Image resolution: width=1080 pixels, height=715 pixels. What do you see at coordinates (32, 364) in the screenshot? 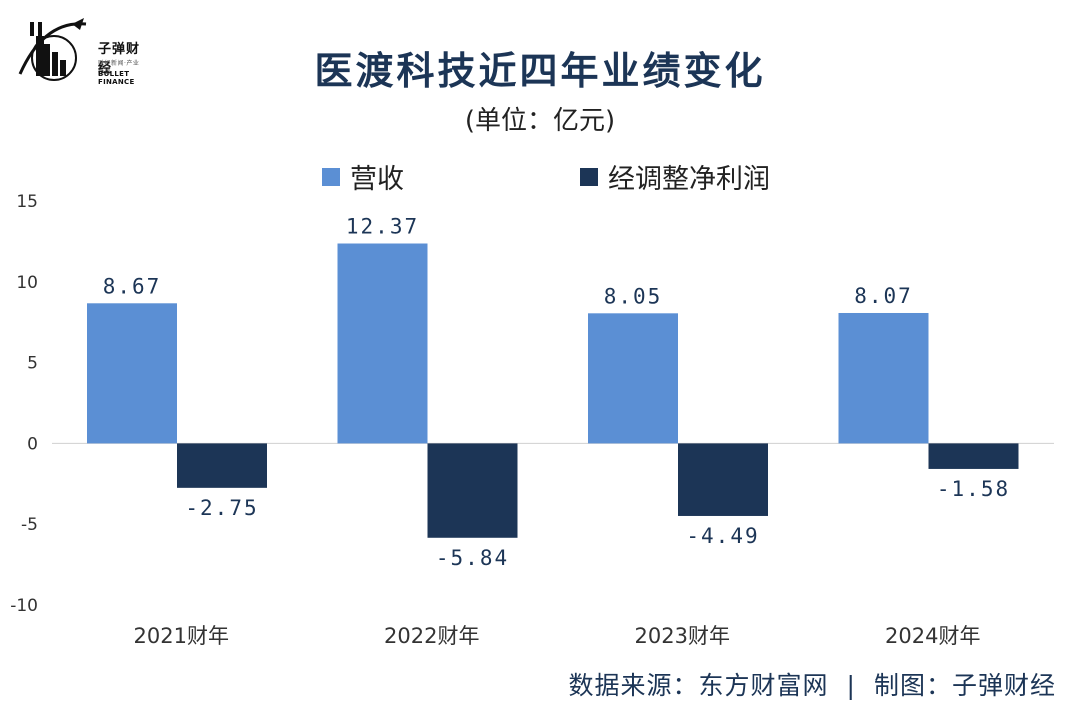
I see `y-tick-label: 5` at bounding box center [32, 364].